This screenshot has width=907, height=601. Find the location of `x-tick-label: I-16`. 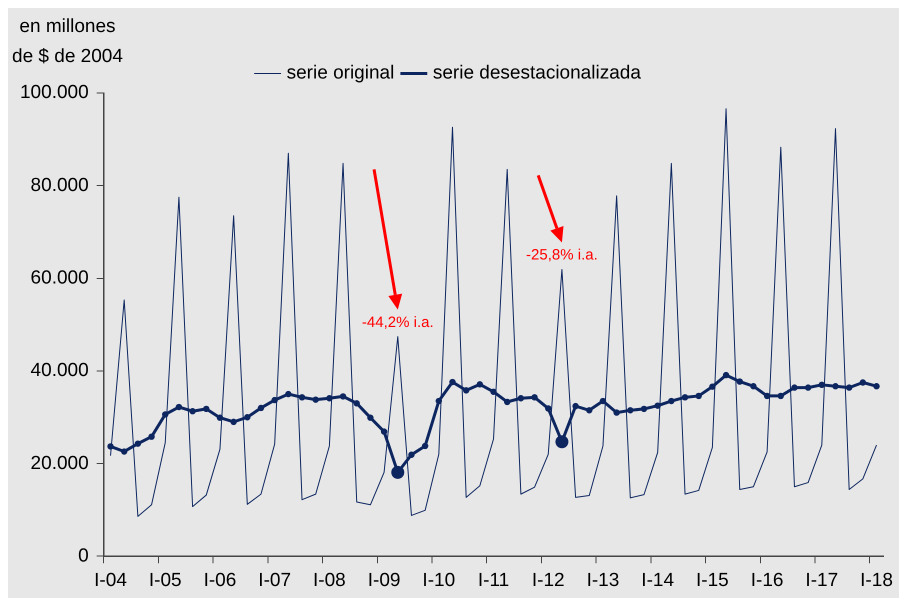

x-tick-label: I-16 is located at coordinates (767, 580).